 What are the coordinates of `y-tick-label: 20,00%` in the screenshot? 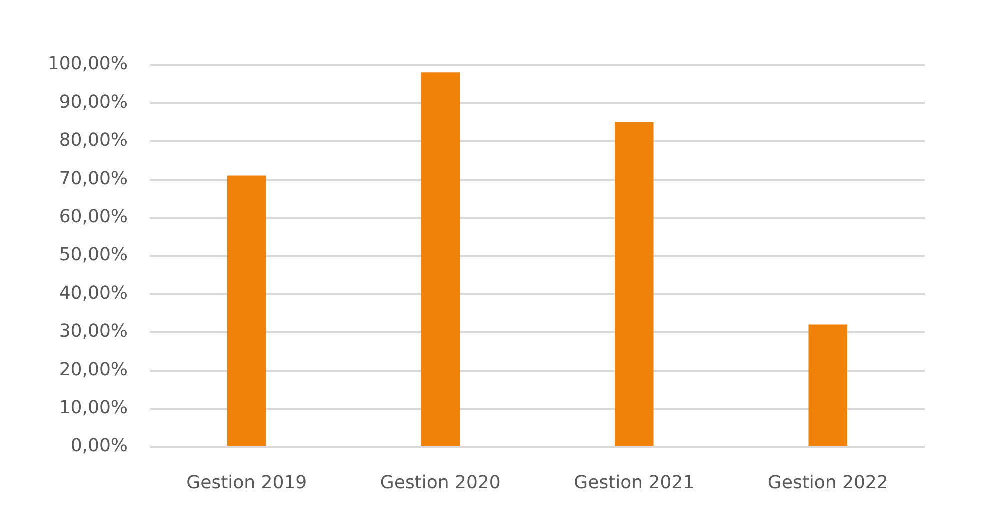 It's located at (93, 369).